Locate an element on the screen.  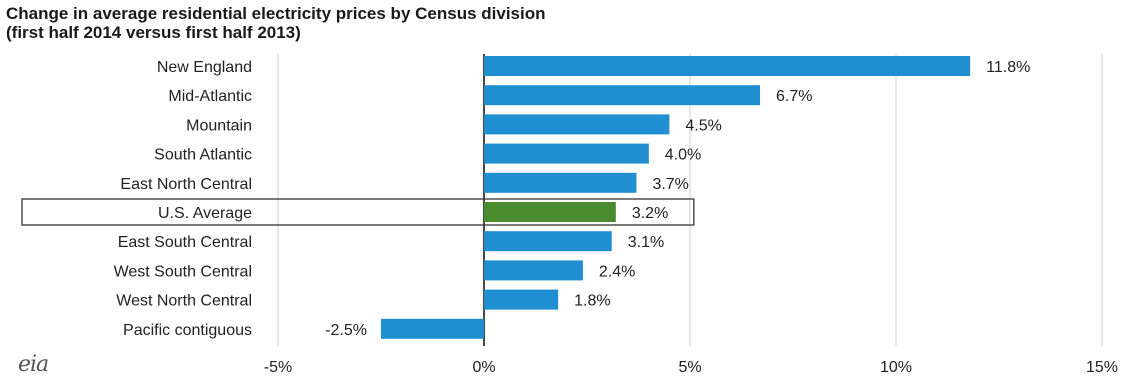
category-label: New England is located at coordinates (204, 67).